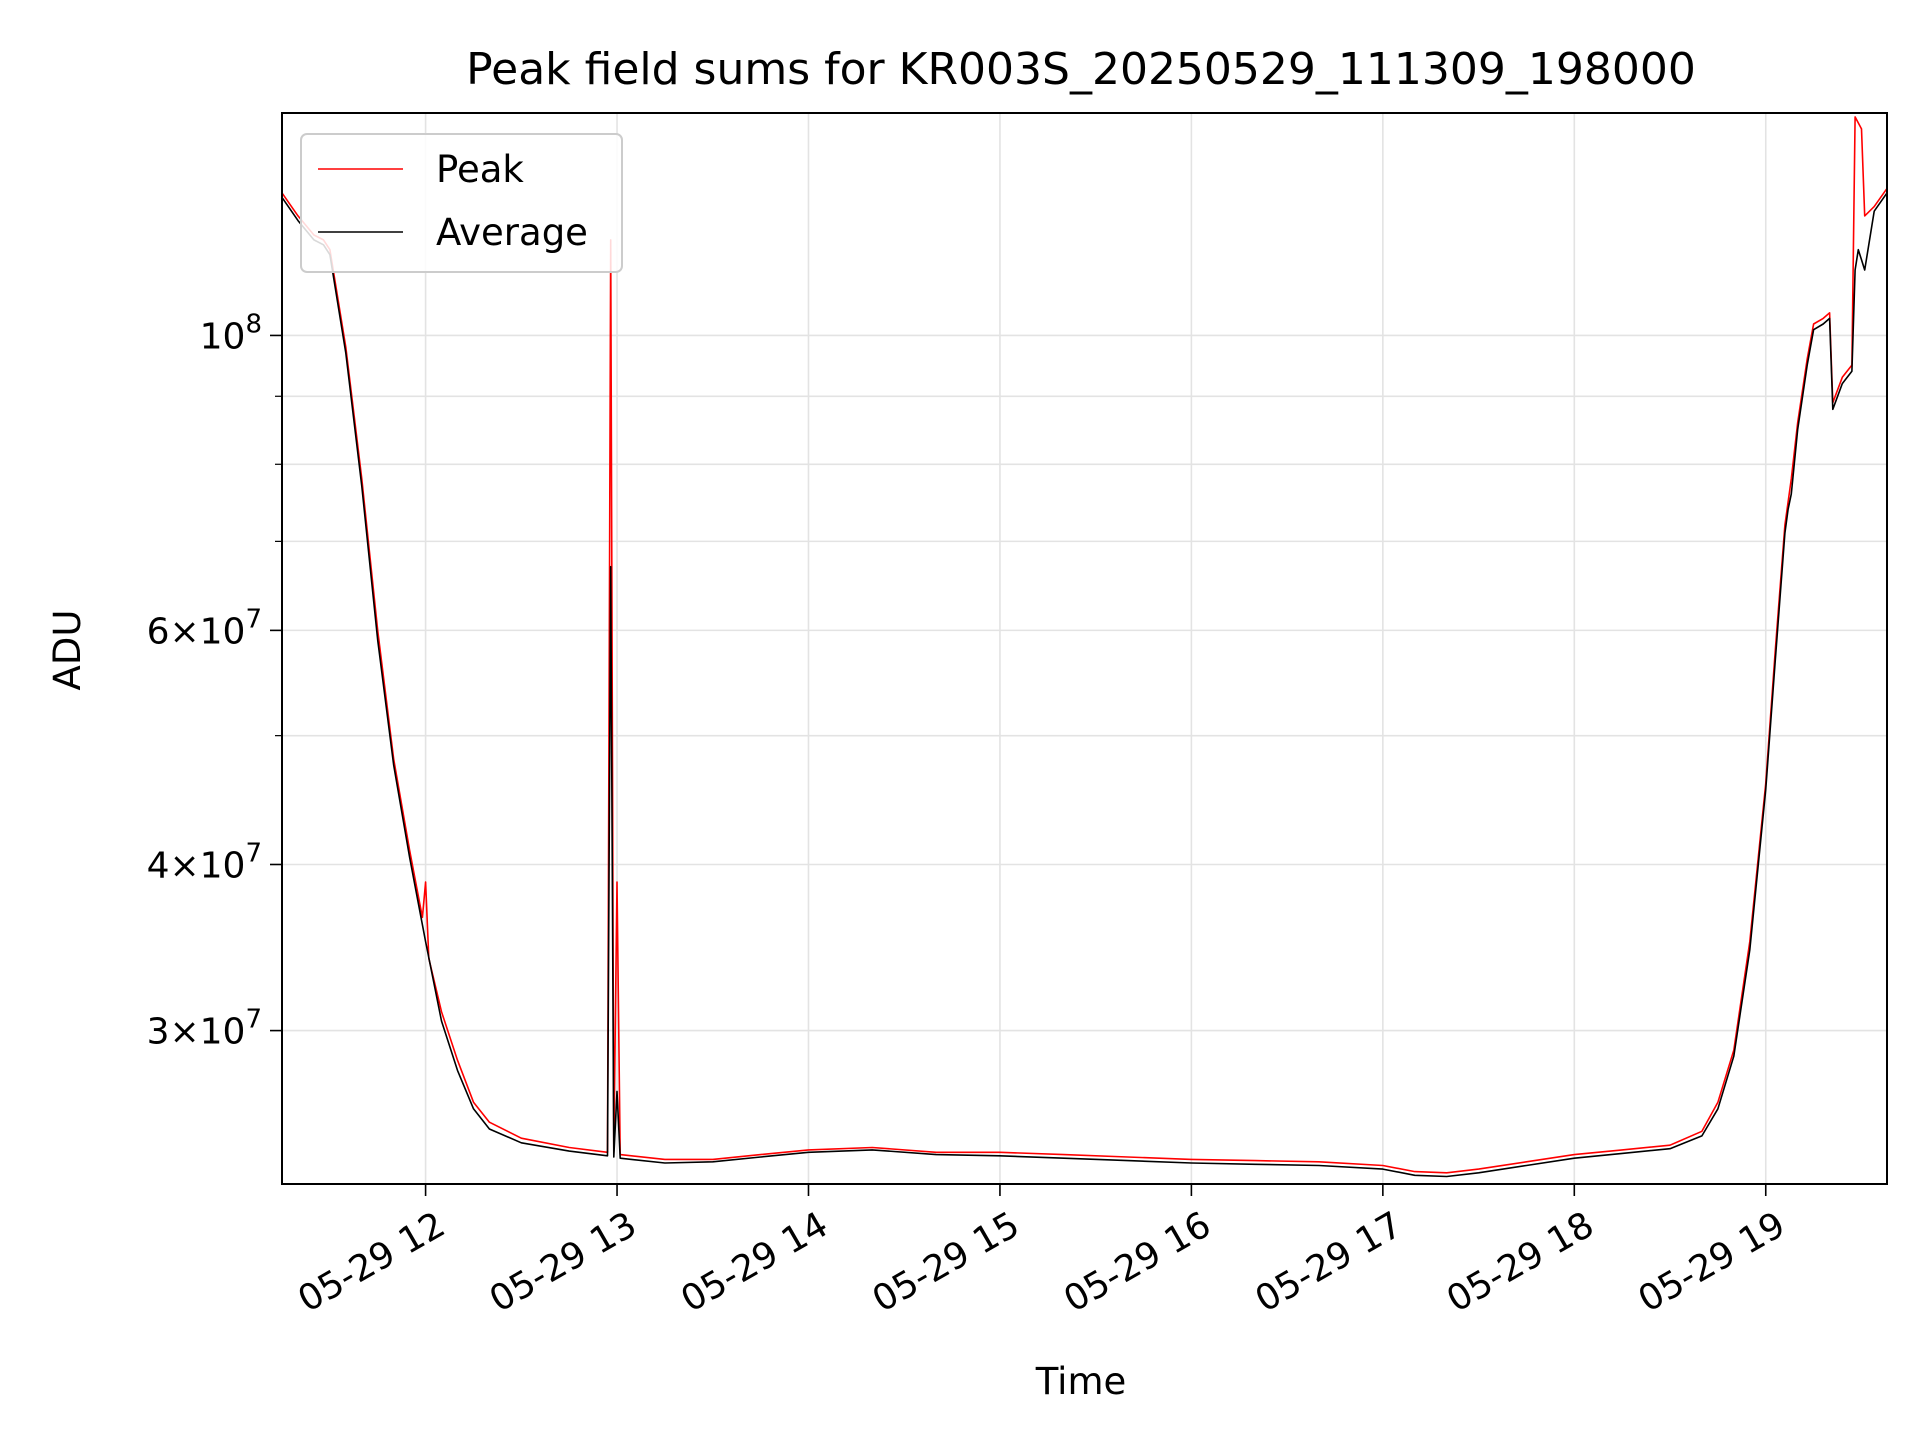  Describe the element at coordinates (67, 650) in the screenshot. I see `y-axis-label: ADU` at that location.